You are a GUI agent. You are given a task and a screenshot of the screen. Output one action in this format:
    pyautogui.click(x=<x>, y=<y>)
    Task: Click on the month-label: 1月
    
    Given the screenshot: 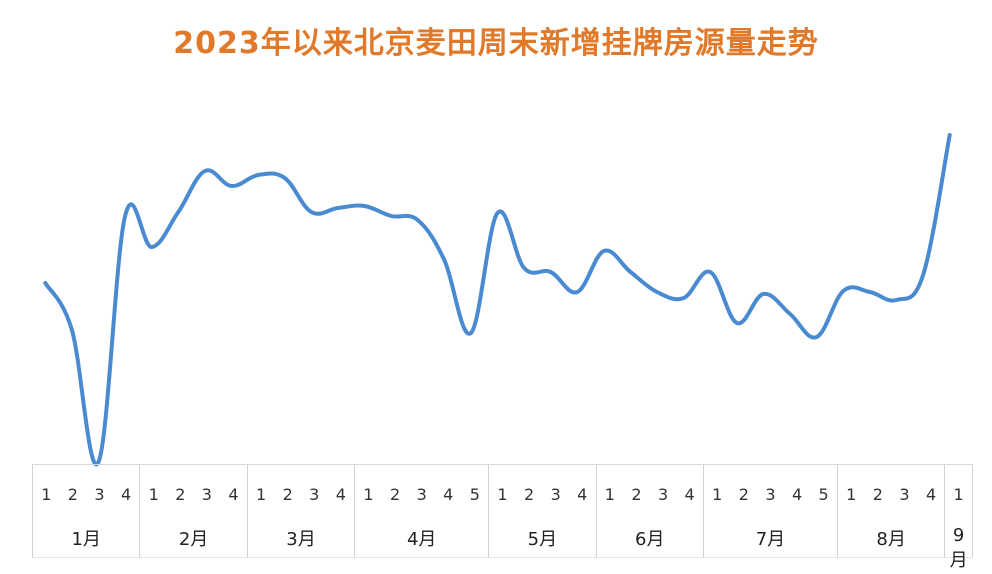 What is the action you would take?
    pyautogui.click(x=86, y=539)
    